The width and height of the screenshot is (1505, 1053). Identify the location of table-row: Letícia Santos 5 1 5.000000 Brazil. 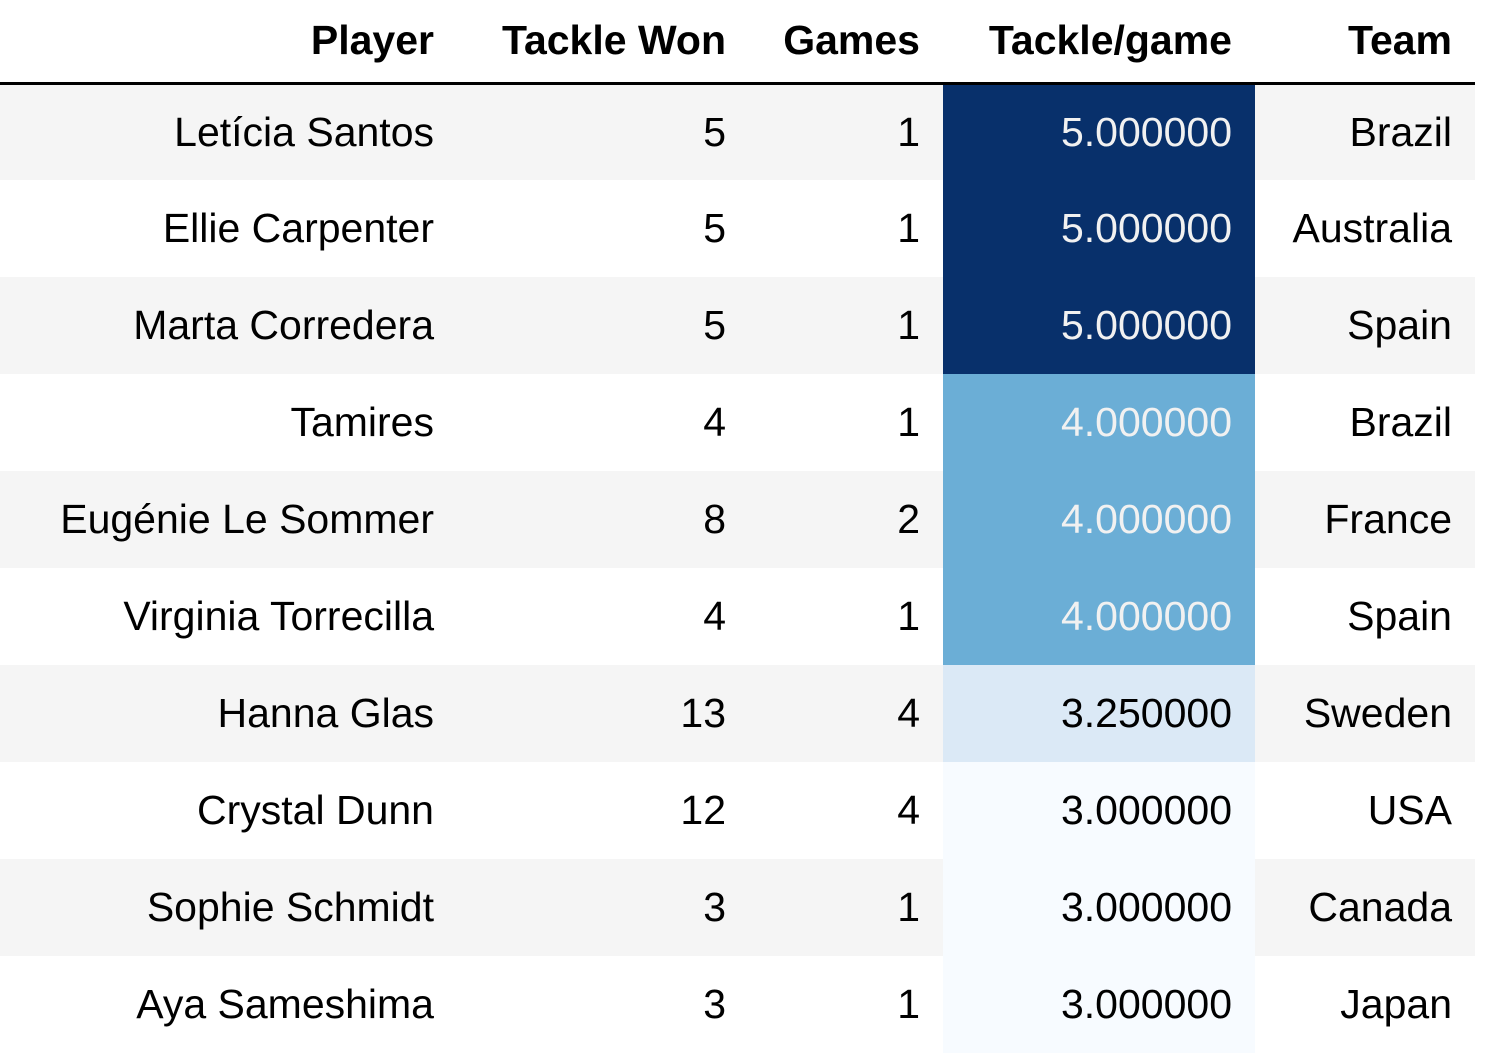
(737, 131).